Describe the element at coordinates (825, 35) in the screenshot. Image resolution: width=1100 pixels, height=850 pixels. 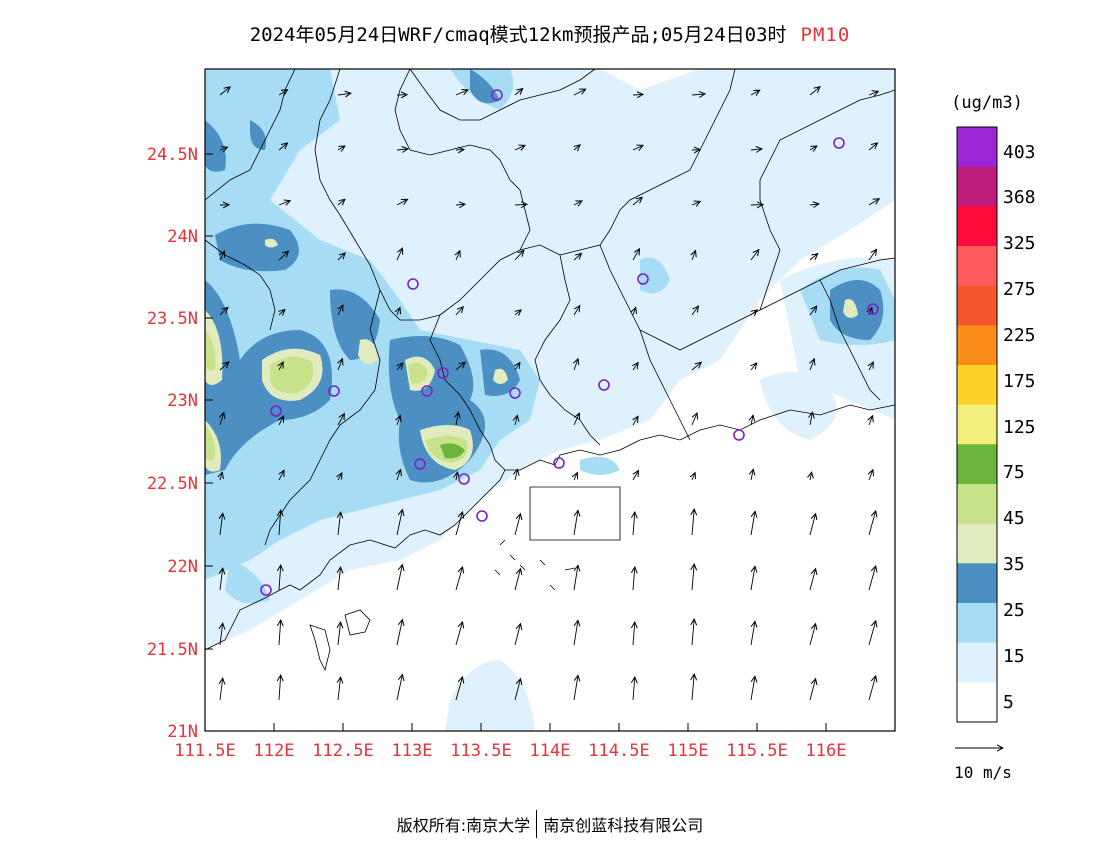
I see `pollutant-label: PM10` at that location.